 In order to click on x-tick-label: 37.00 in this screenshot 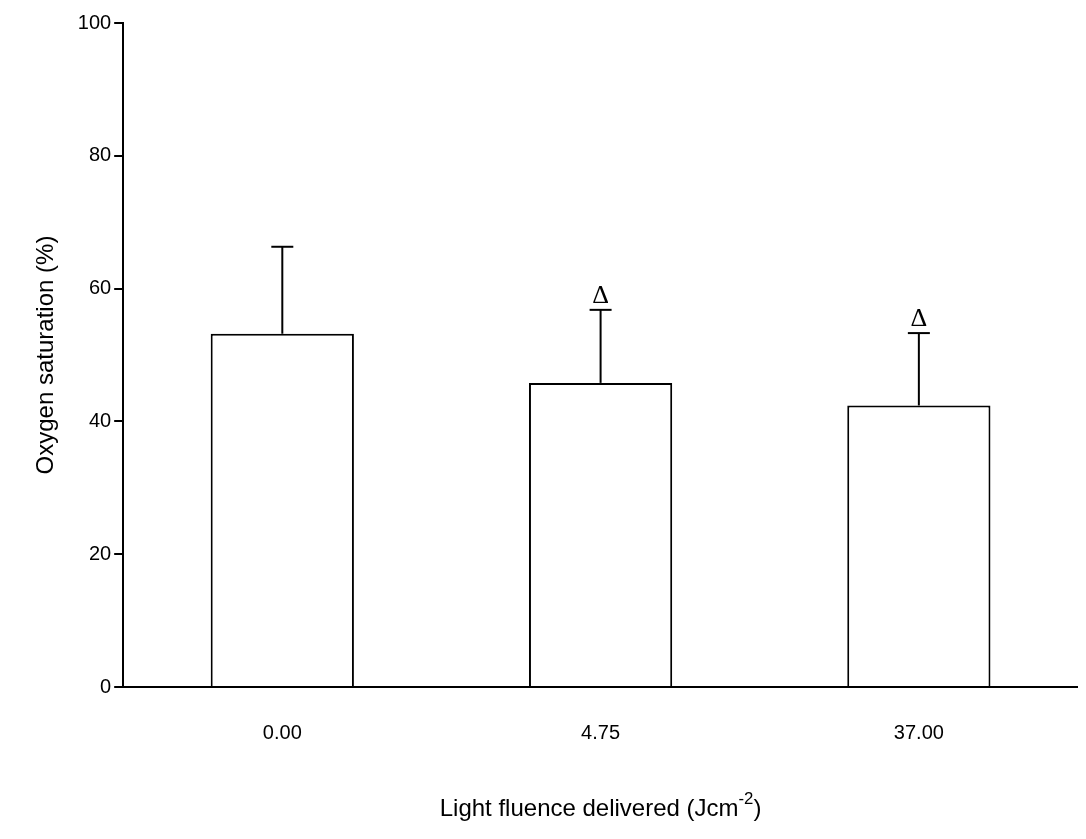, I will do `click(918, 731)`.